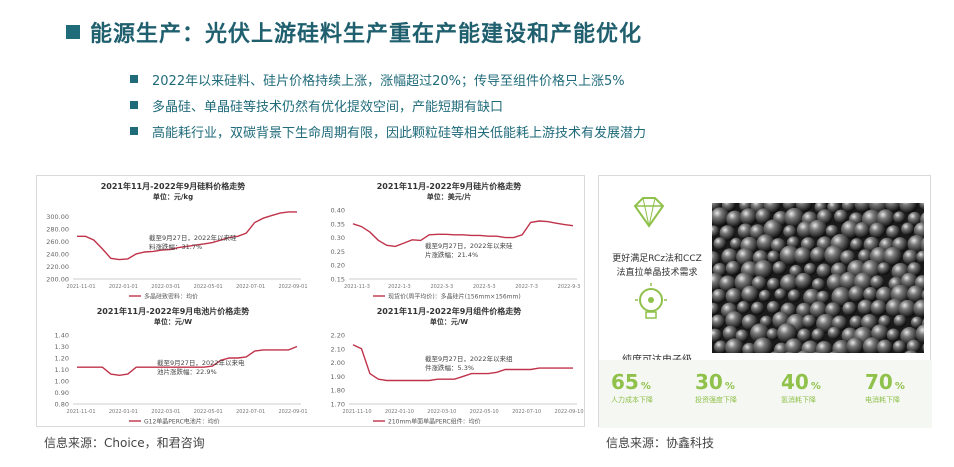 Image resolution: width=954 pixels, height=467 pixels. What do you see at coordinates (801, 382) in the screenshot?
I see `stat-value: 40%` at bounding box center [801, 382].